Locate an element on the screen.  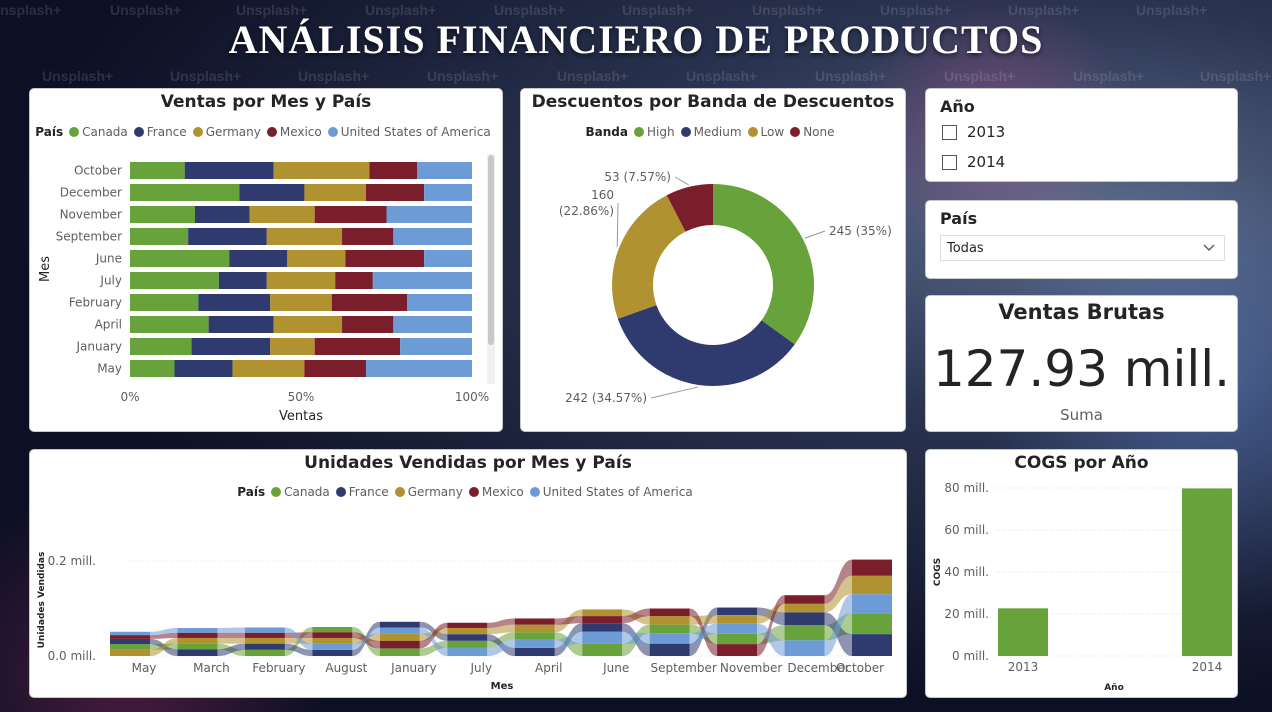
data-label-line: (22.86%) is located at coordinates (586, 211).